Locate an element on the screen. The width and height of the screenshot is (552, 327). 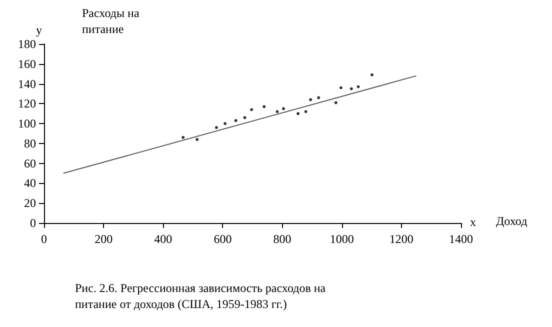
y-axis-title: Расходы на питание is located at coordinates (111, 21).